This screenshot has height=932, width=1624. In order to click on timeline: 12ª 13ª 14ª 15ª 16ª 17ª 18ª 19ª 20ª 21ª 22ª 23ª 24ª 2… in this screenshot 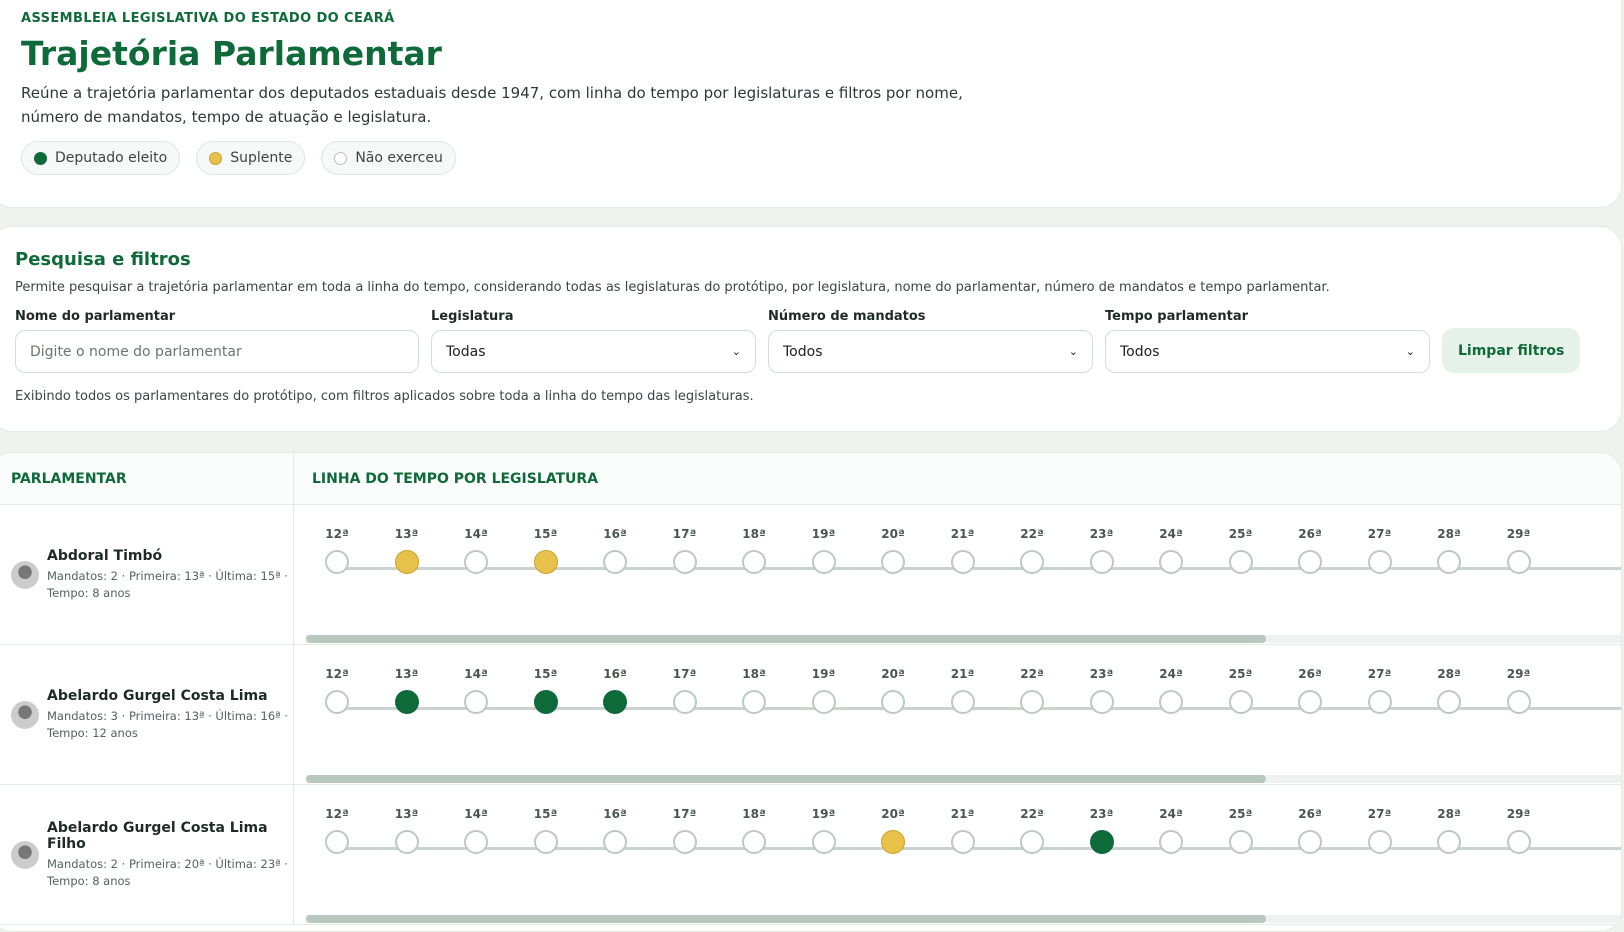, I will do `click(957, 854)`.